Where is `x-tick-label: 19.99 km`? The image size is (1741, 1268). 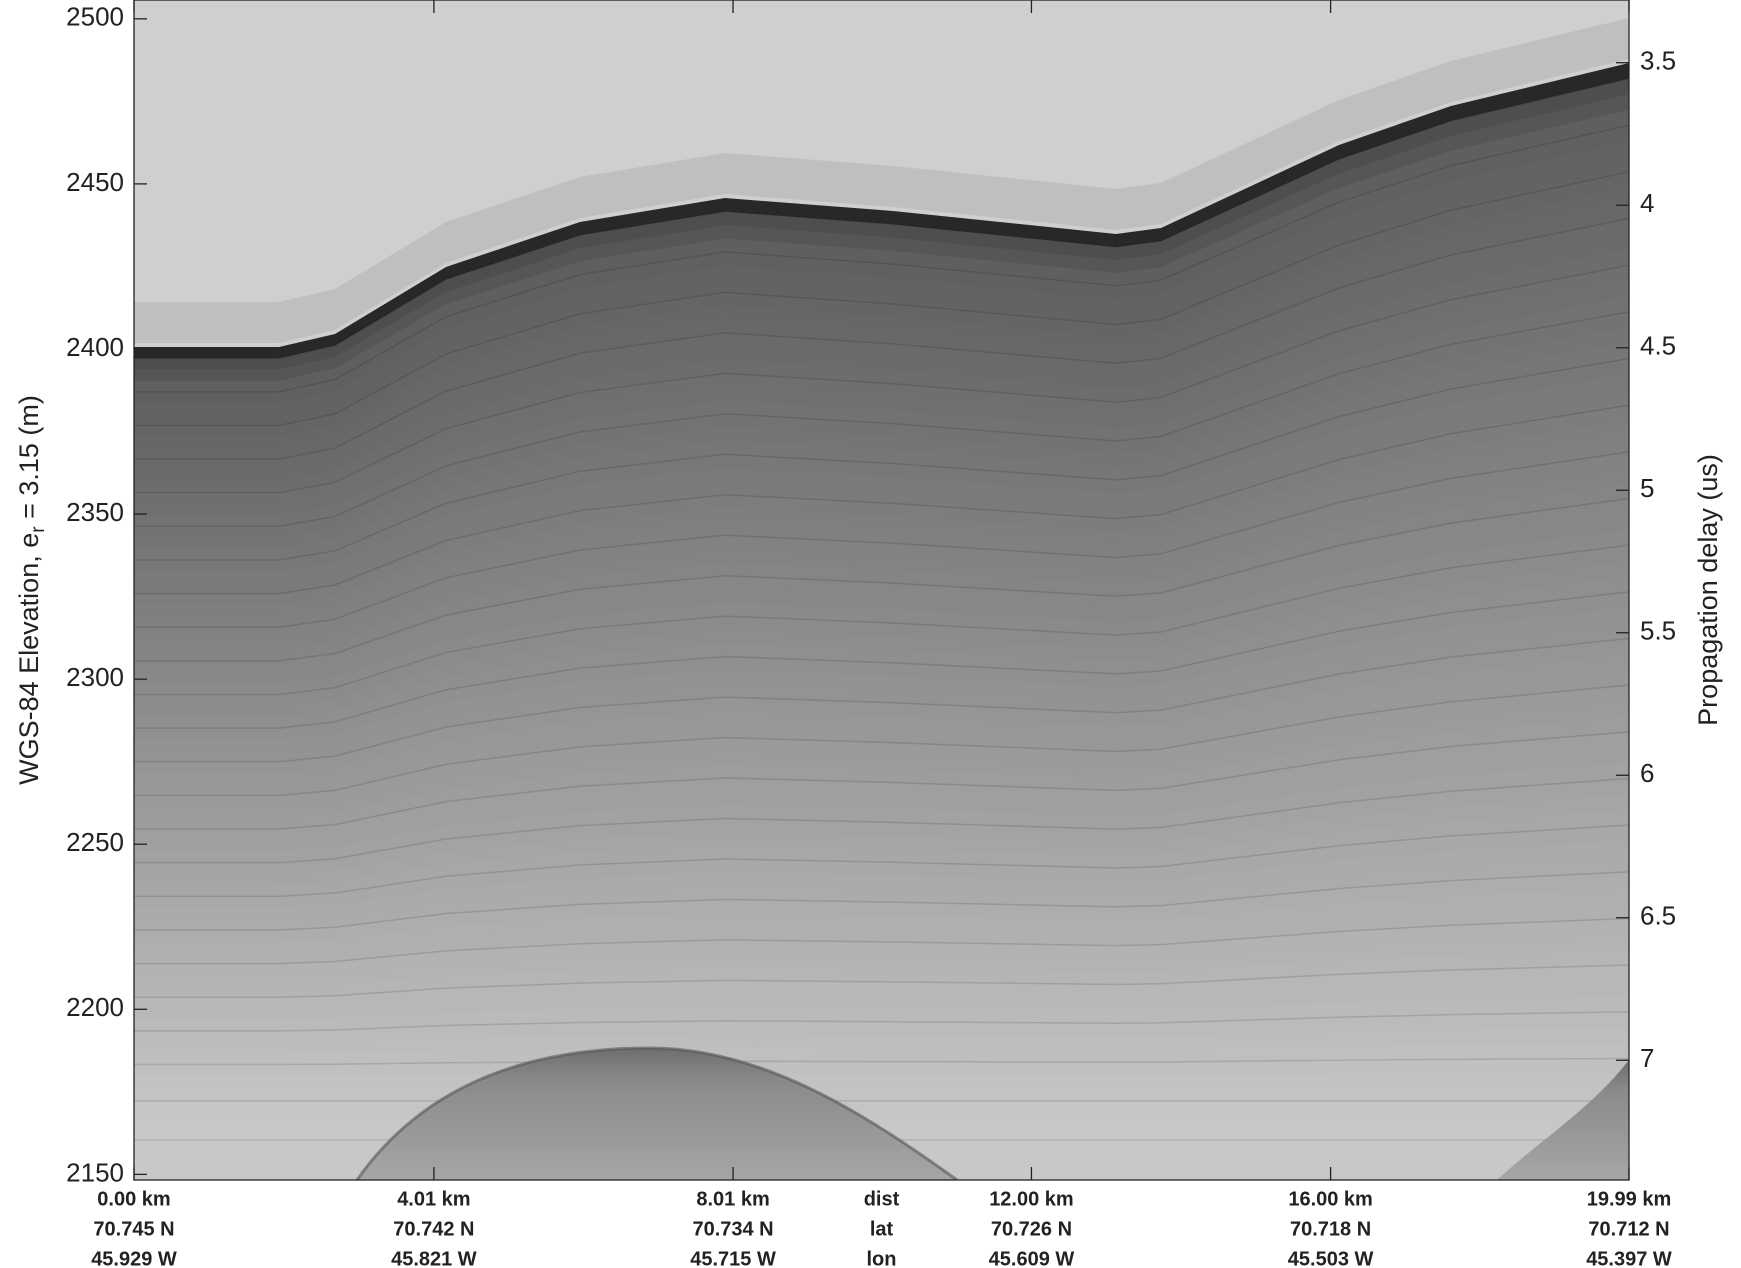 x-tick-label: 19.99 km is located at coordinates (1629, 1199).